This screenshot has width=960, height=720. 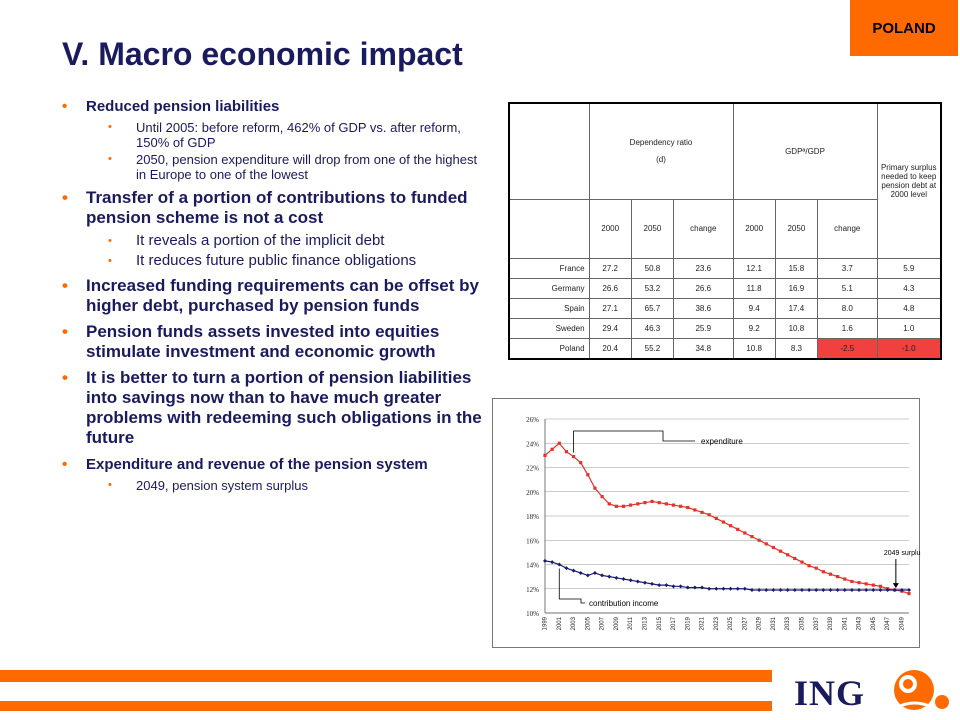 I want to click on value-cell: 55.2, so click(x=652, y=348).